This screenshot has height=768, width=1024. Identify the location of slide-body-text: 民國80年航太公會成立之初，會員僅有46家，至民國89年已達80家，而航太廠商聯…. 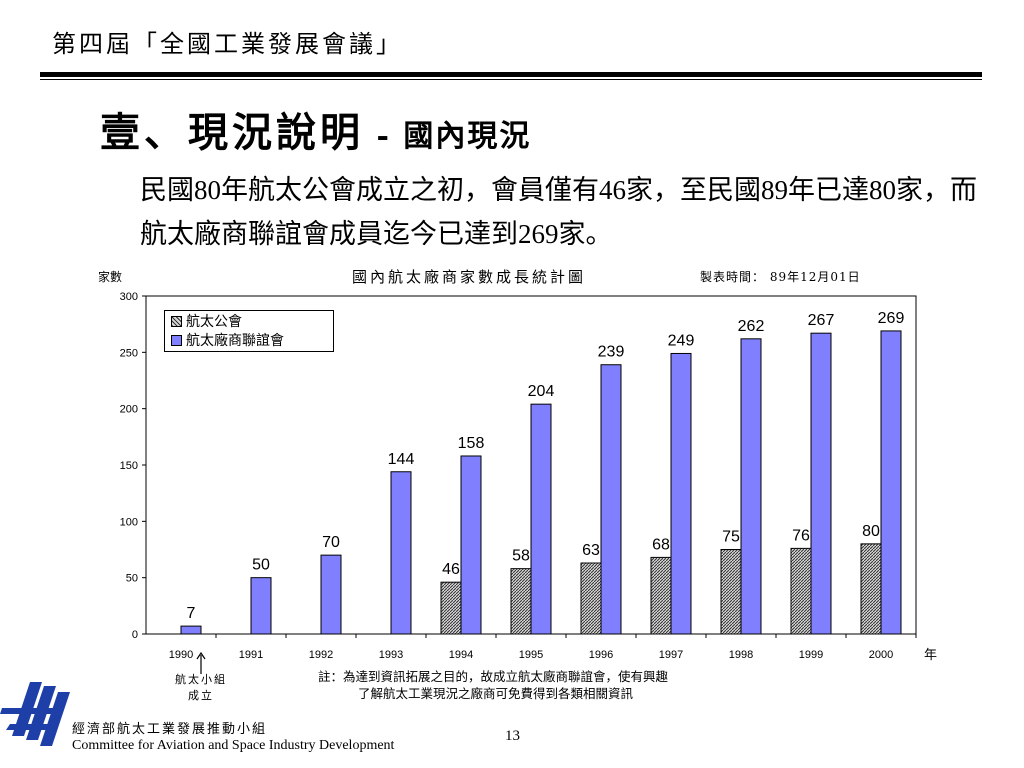
(558, 212).